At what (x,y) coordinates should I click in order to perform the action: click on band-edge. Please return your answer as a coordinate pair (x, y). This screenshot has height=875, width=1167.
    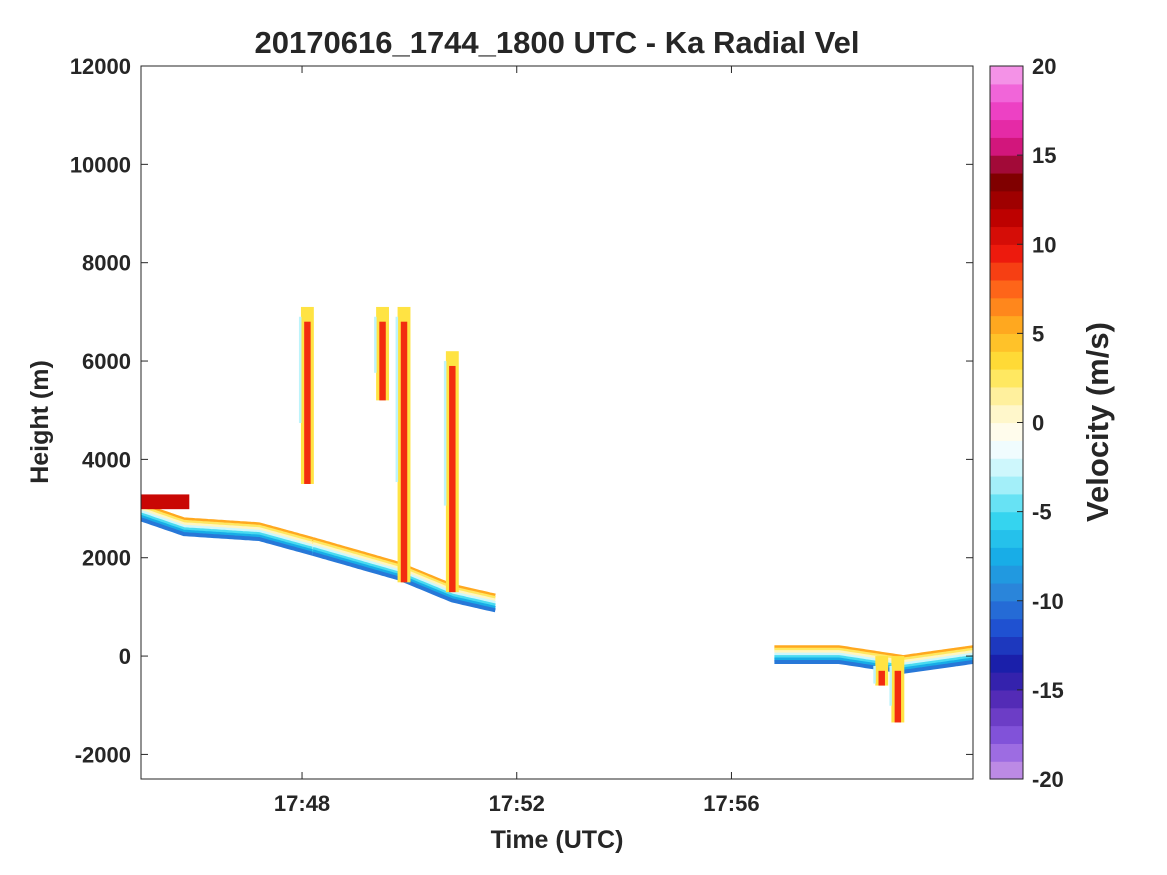
    Looking at the image, I should click on (165, 502).